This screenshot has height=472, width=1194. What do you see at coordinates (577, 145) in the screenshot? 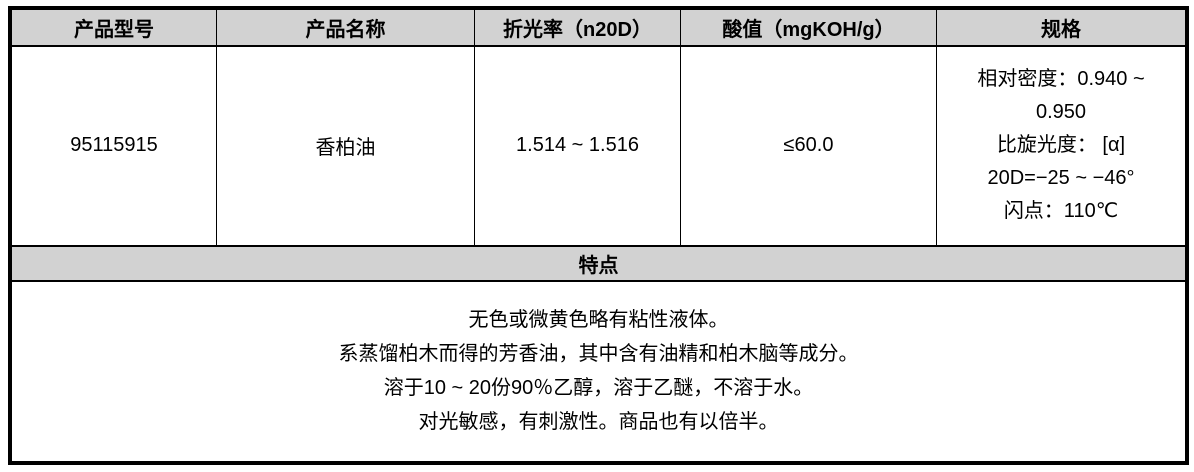
I see `cell-refractive-index: 1.514 ~ 1.516` at bounding box center [577, 145].